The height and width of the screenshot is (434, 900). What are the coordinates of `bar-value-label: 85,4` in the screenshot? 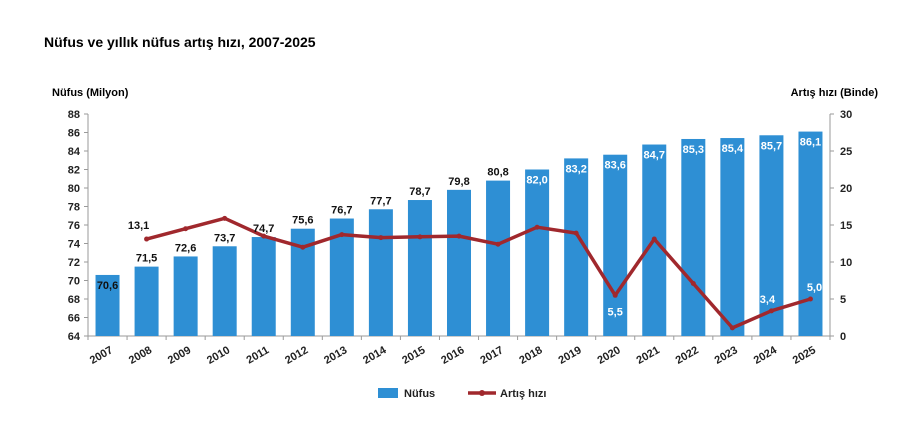 It's located at (733, 149).